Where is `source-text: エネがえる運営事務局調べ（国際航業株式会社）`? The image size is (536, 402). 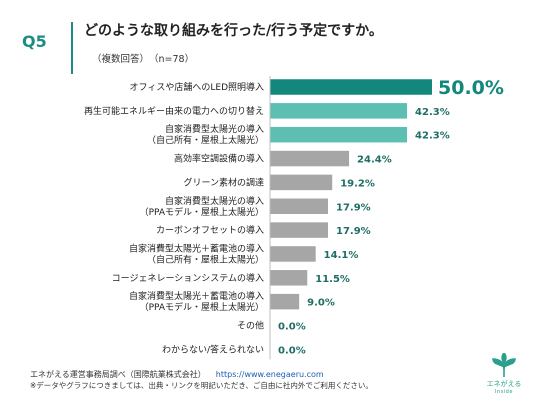 source-text: エネがえる運営事務局調べ（国際航業株式会社） is located at coordinates (118, 374).